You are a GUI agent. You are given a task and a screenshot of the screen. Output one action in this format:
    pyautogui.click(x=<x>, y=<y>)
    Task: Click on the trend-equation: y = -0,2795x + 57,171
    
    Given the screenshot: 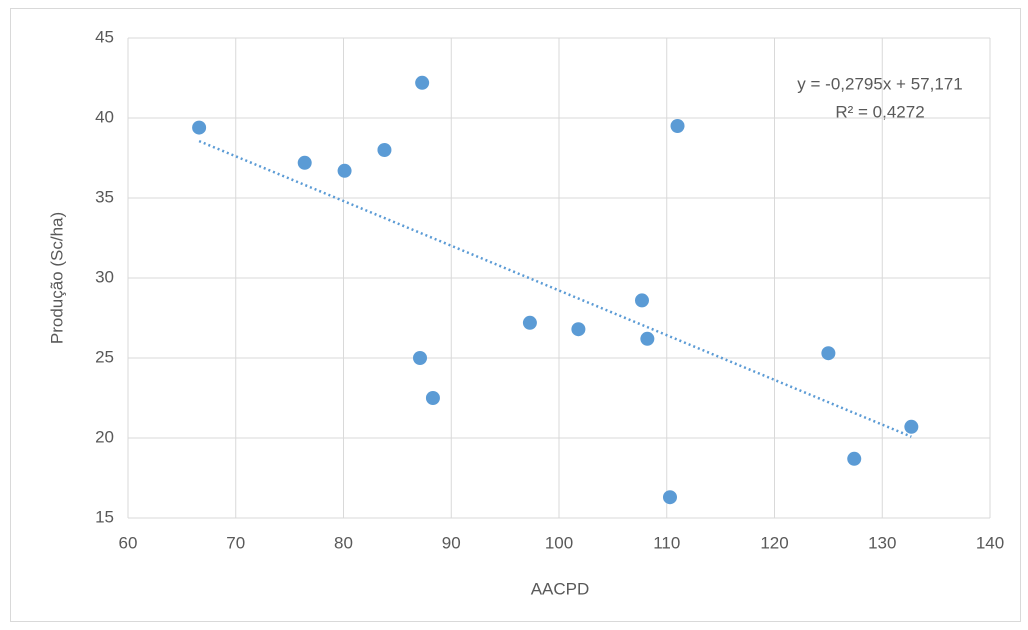 What is the action you would take?
    pyautogui.click(x=879, y=83)
    